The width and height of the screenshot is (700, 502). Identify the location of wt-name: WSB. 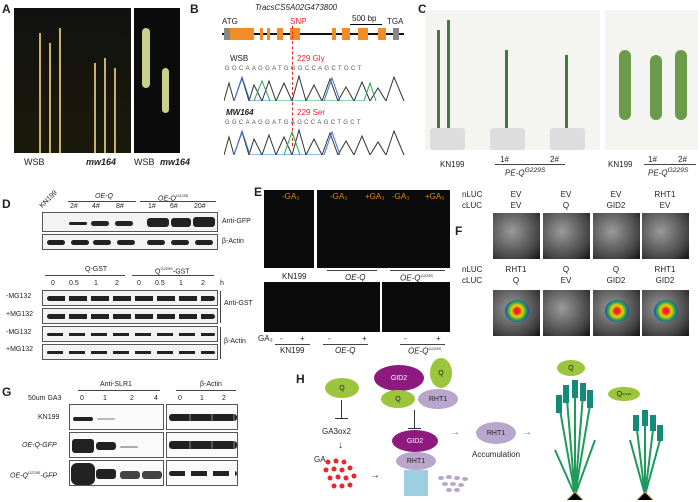
(239, 58).